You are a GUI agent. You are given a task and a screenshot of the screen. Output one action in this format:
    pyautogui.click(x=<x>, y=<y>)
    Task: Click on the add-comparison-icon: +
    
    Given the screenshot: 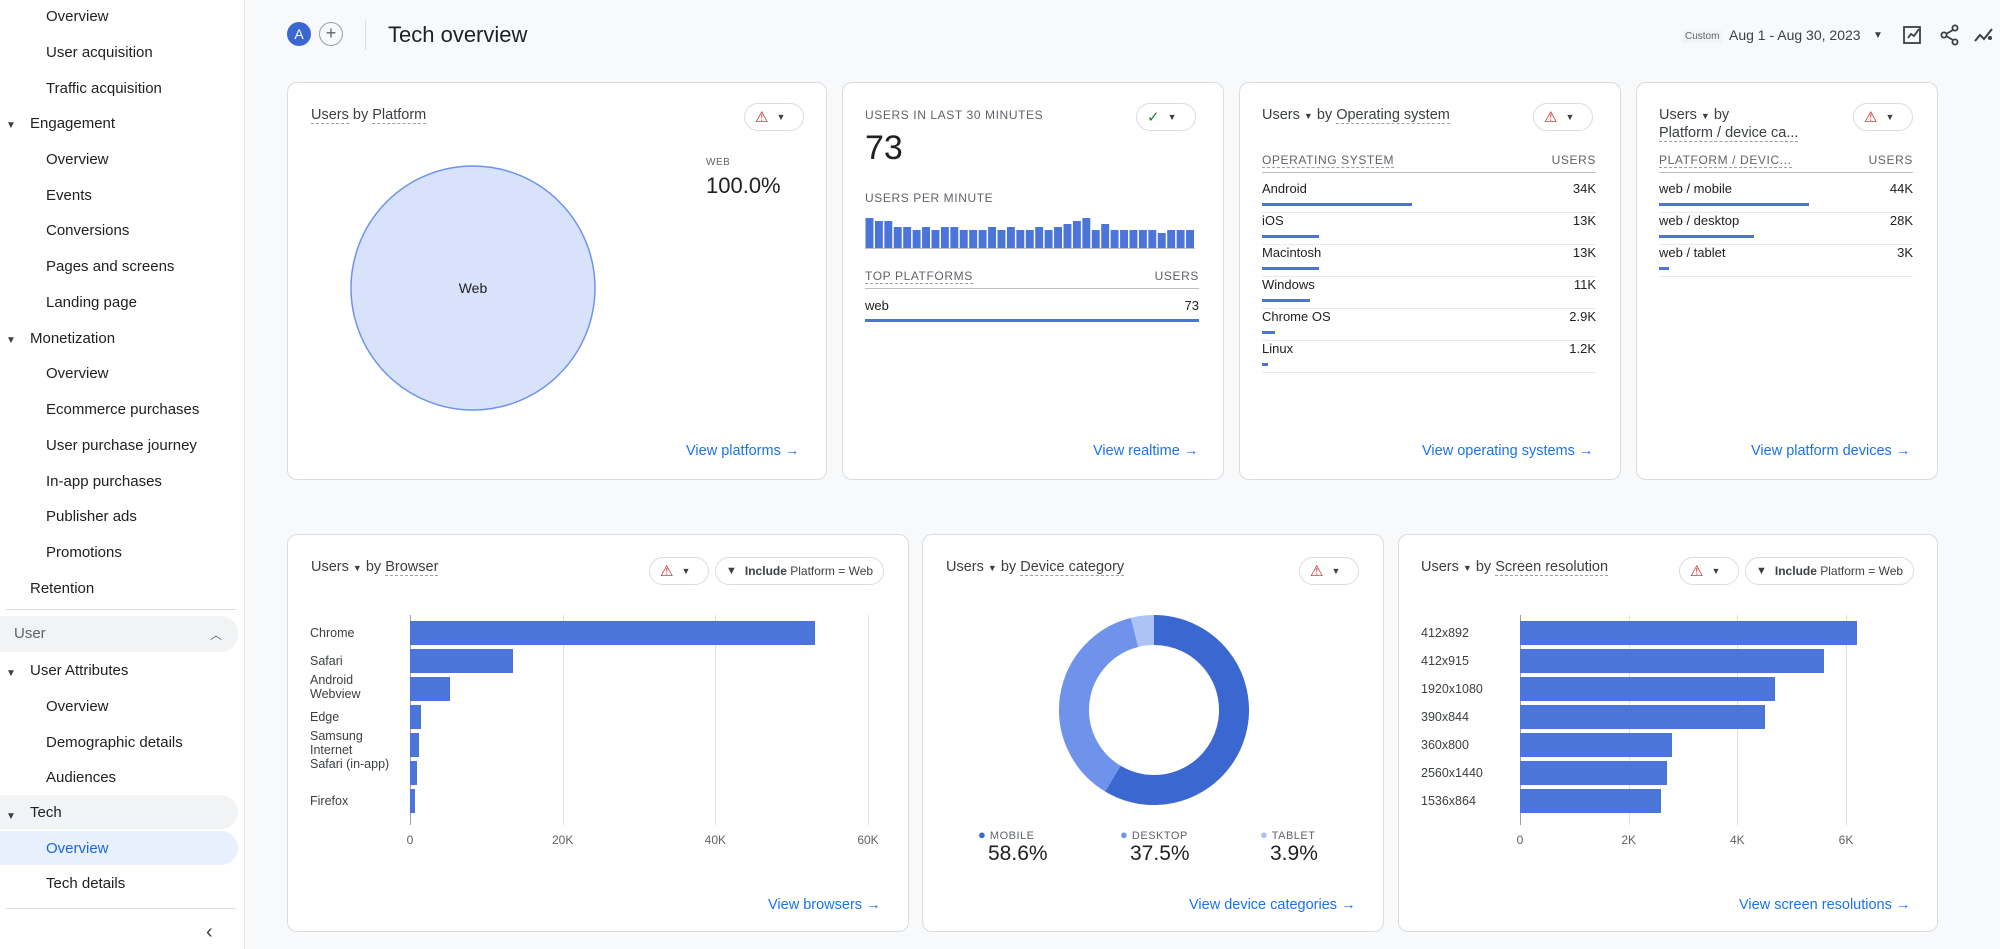 What is the action you would take?
    pyautogui.click(x=331, y=34)
    